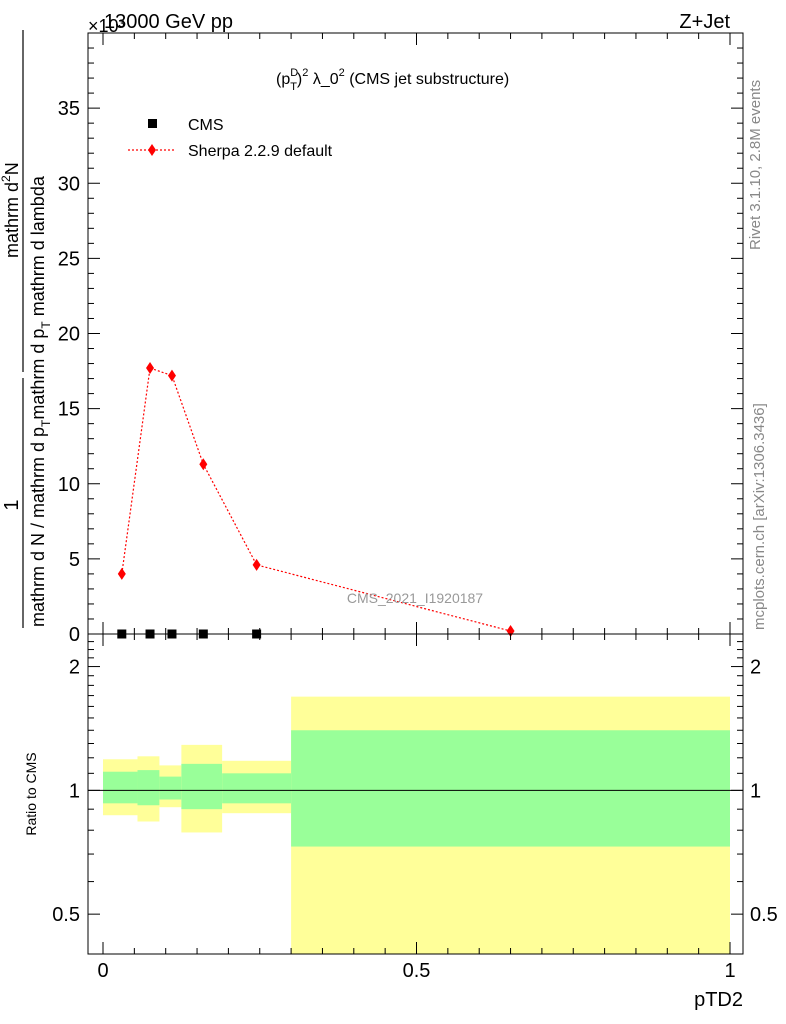 The image size is (786, 1024). I want to click on ratio-y-axis-label: Ratio to CMS, so click(31, 793).